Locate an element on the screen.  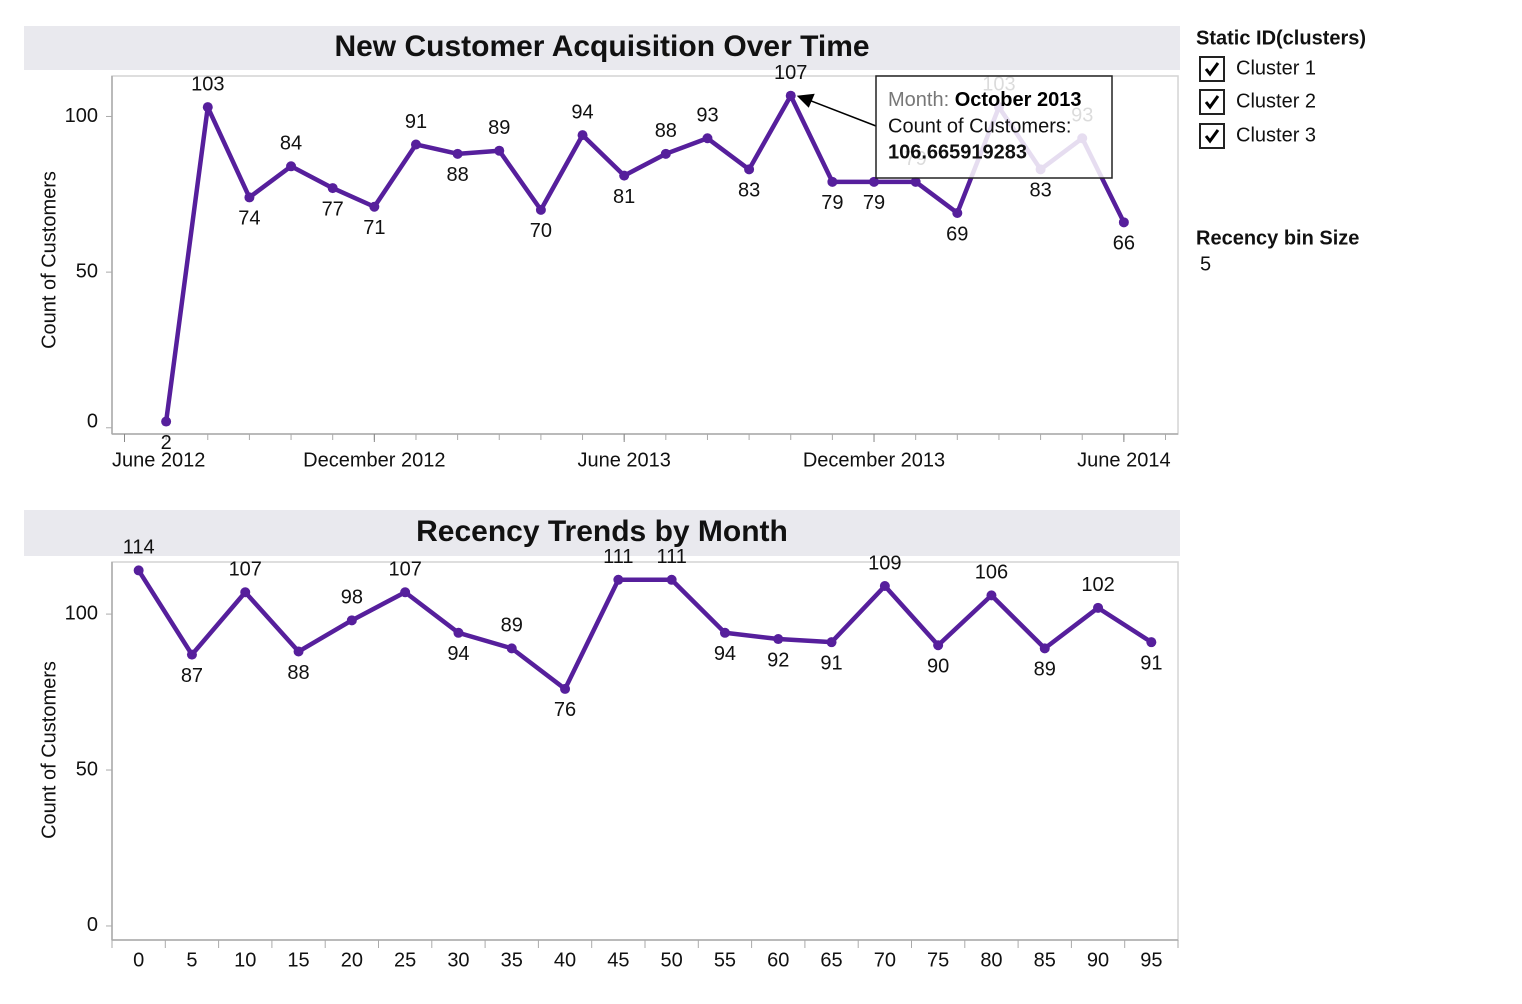
filter-list: Cluster 1 Cluster 2 Cluster 3 is located at coordinates (1257, 102).